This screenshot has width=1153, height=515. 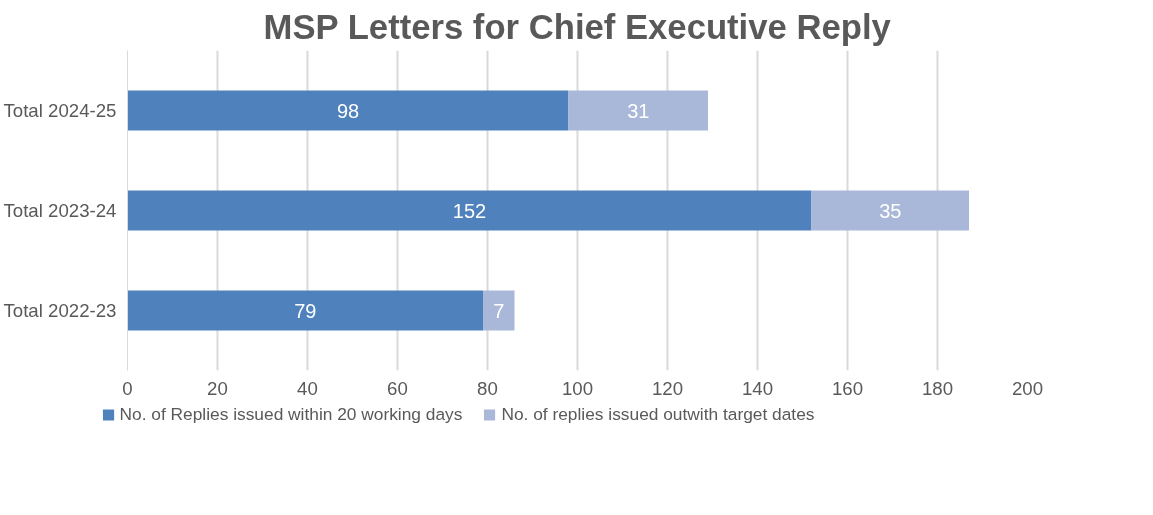 What do you see at coordinates (397, 388) in the screenshot?
I see `x-tick-label: 60` at bounding box center [397, 388].